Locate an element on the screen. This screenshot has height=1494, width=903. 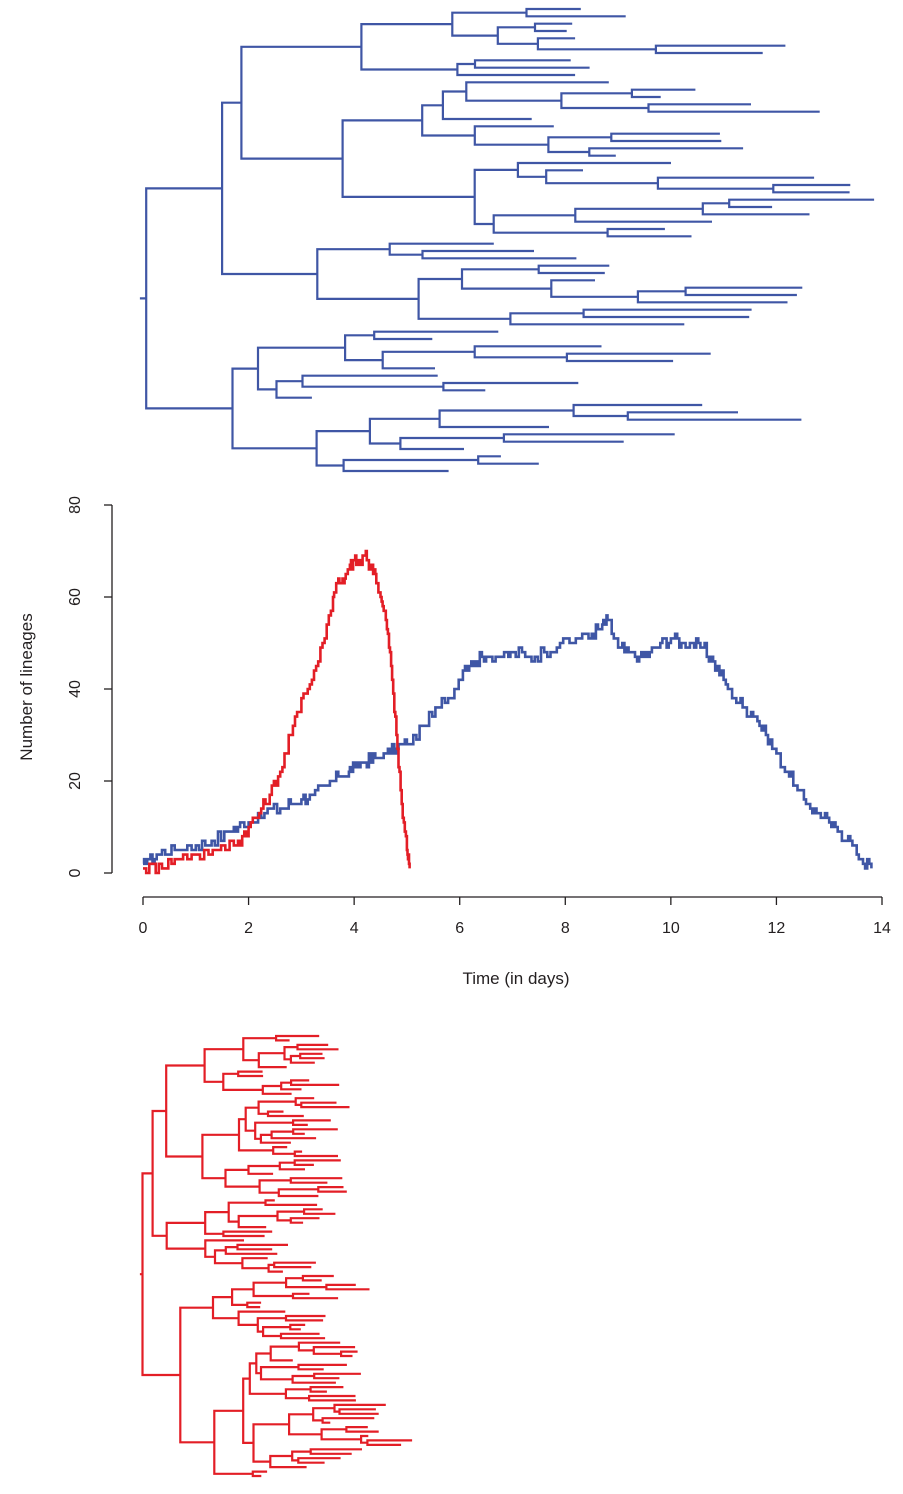
red-phylogenetic-tree is located at coordinates (276, 1256).